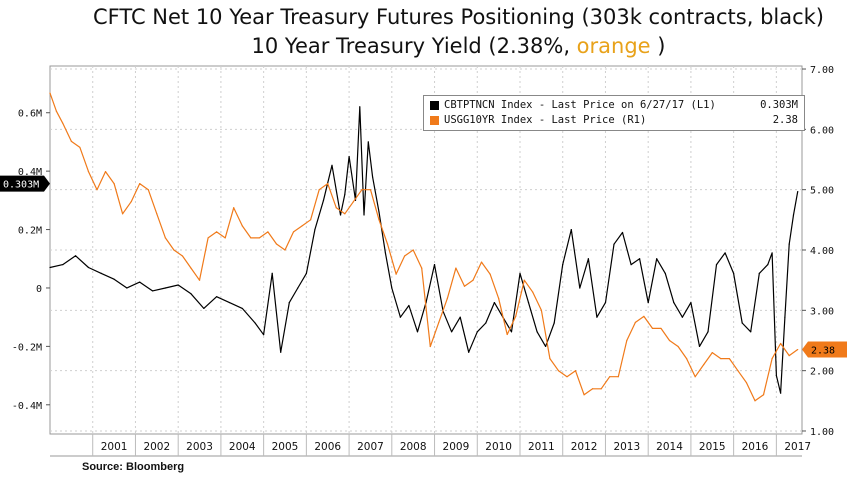 The height and width of the screenshot is (478, 847). Describe the element at coordinates (824, 349) in the screenshot. I see `right-tag-shape` at that location.